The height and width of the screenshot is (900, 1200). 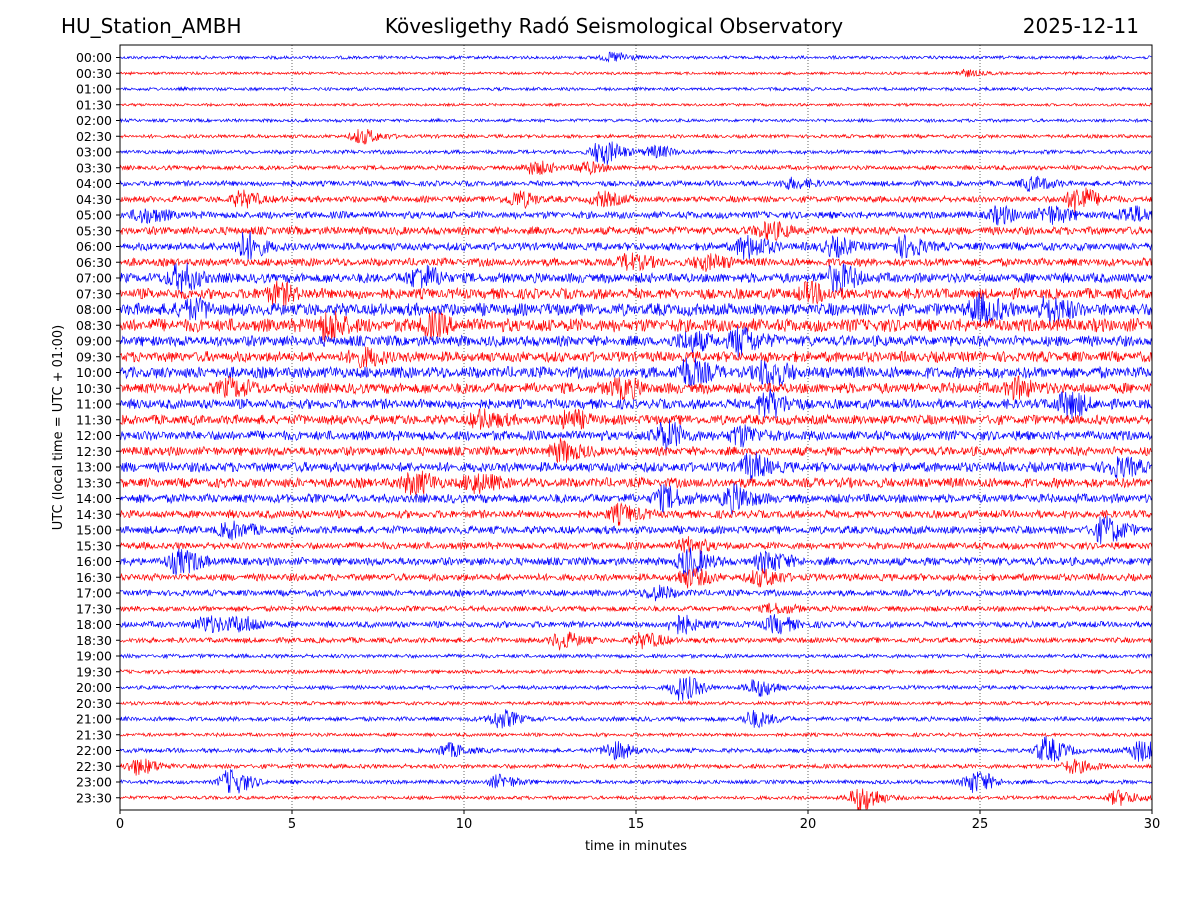 I want to click on y-tick-label: 15:00, so click(x=94, y=530).